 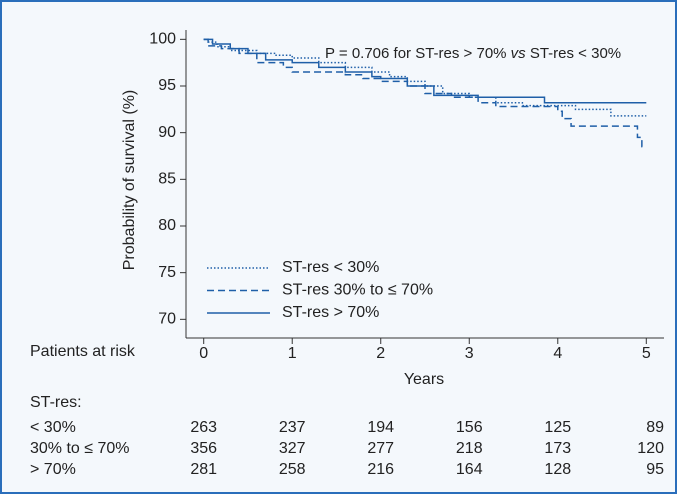 I want to click on risk-count: 89, so click(x=655, y=427).